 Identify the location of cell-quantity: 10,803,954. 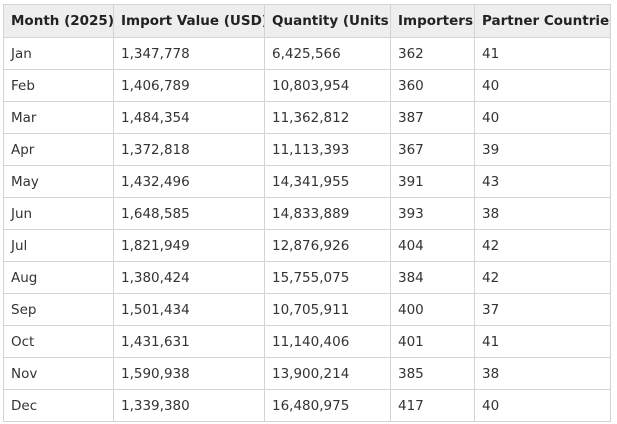
(327, 85).